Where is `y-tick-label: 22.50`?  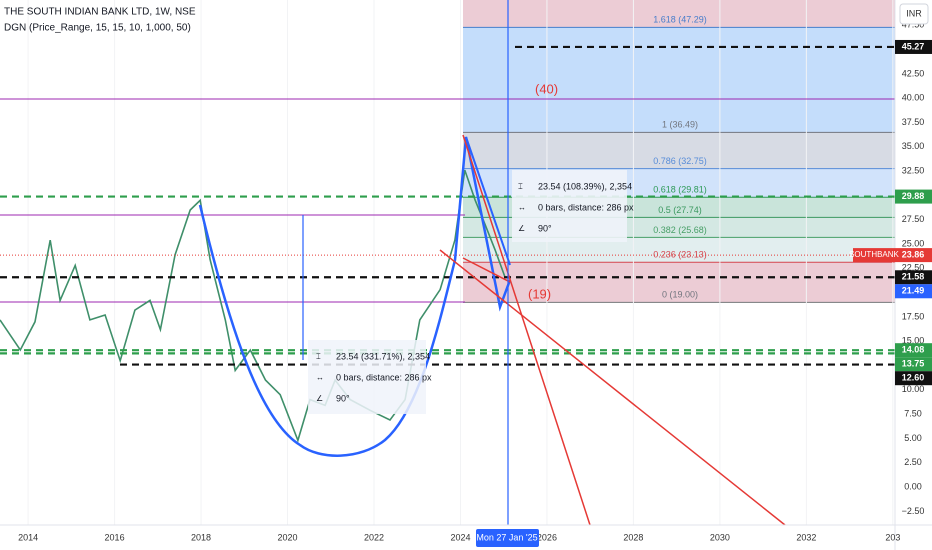
y-tick-label: 22.50 is located at coordinates (913, 268).